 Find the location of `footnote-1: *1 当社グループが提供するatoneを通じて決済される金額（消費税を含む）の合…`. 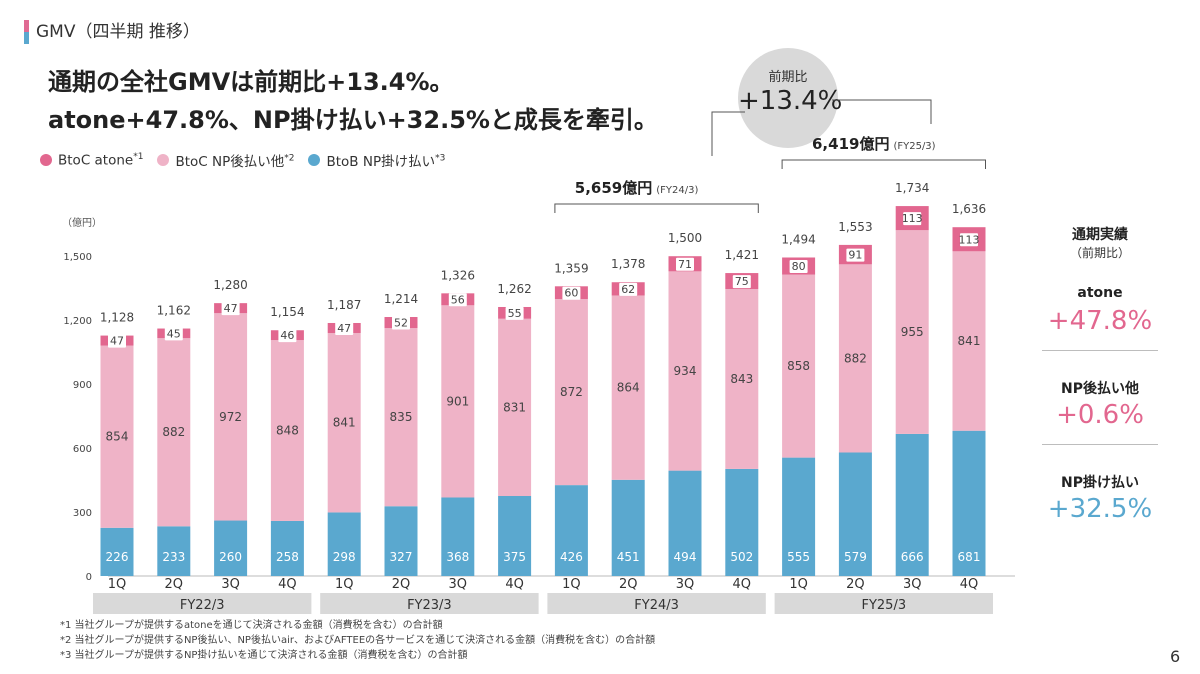

footnote-1: *1 当社グループが提供するatoneを通じて決済される金額（消費税を含む）の合… is located at coordinates (251, 625).